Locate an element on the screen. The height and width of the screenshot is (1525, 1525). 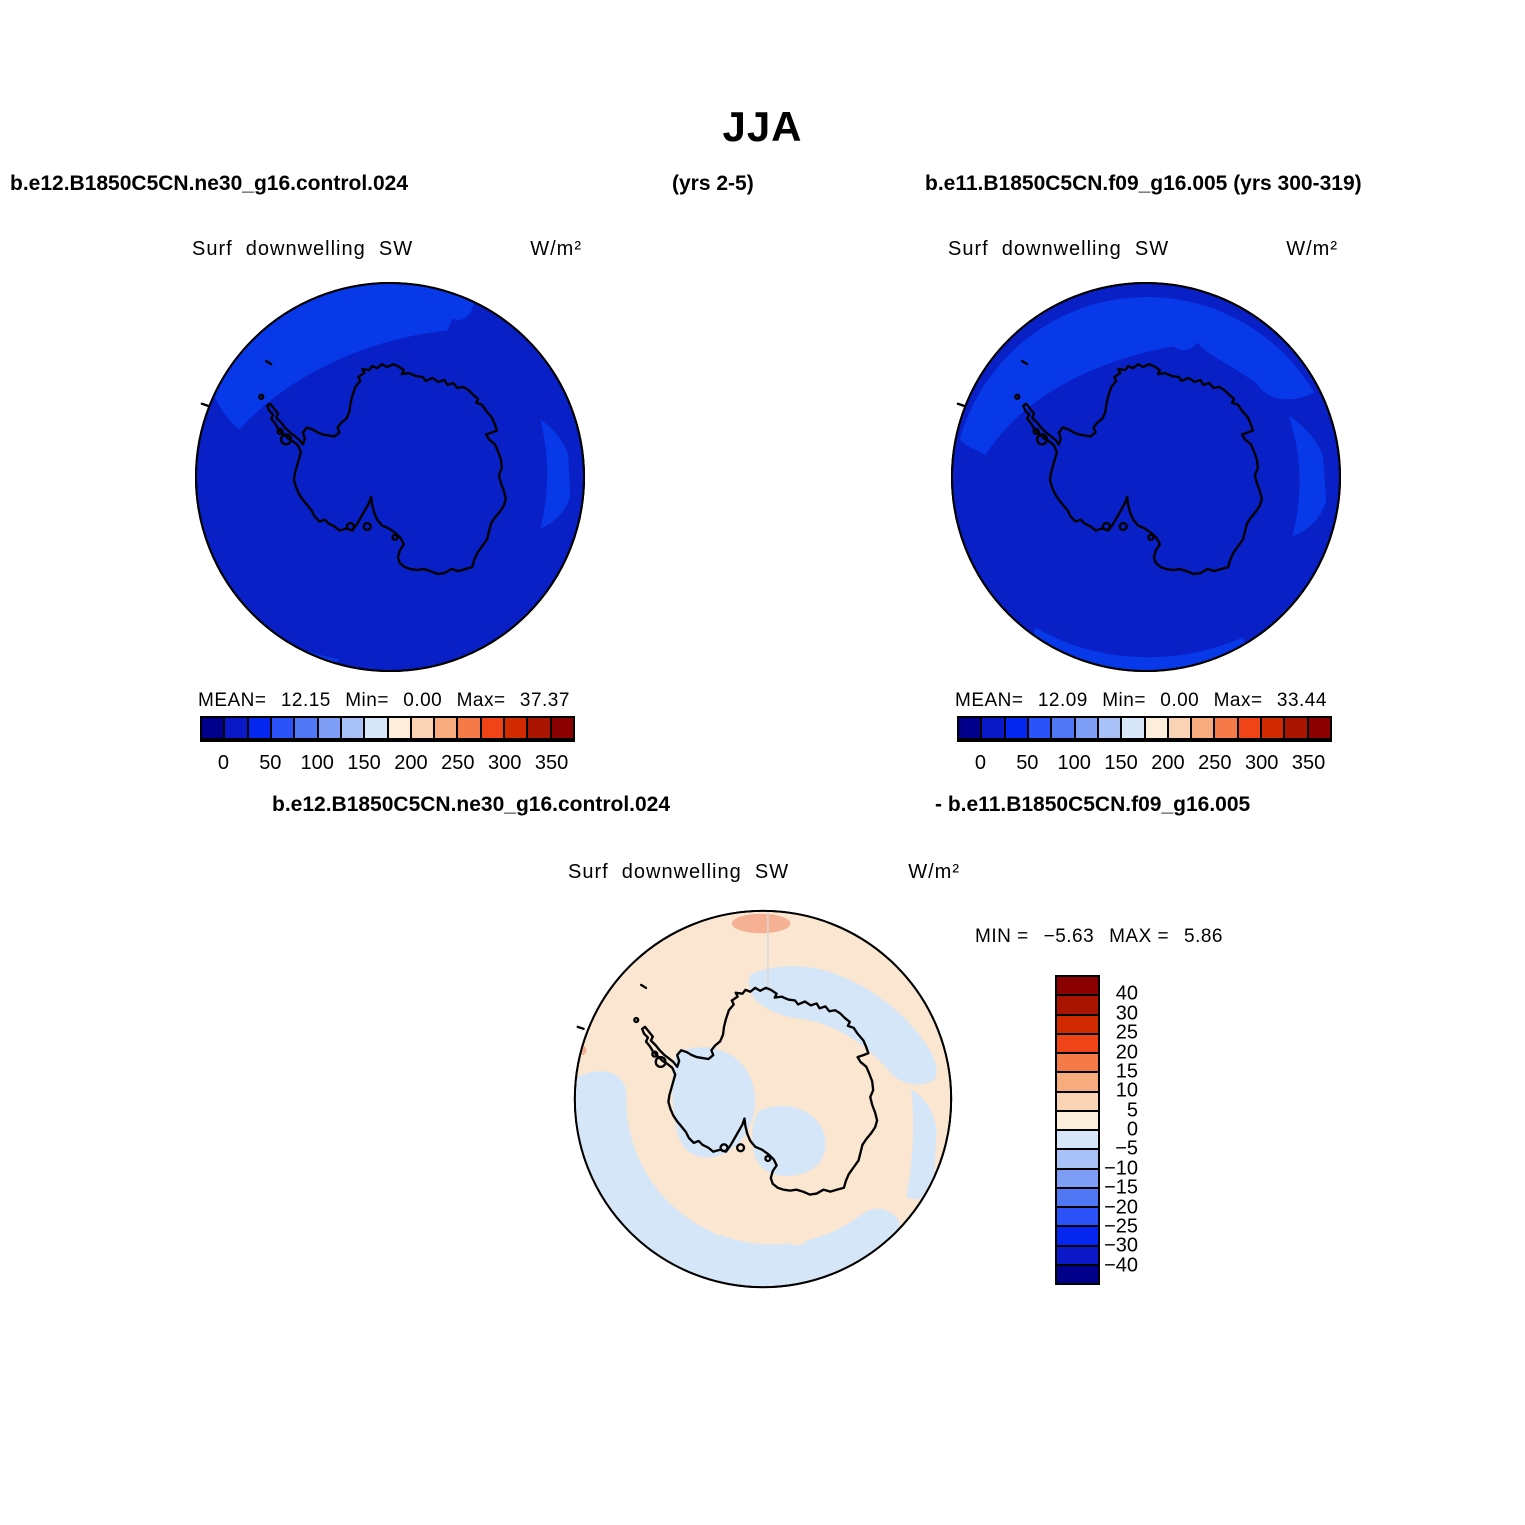
subtitle-row-left: Surf downwelling SW W/m² is located at coordinates (387, 249).